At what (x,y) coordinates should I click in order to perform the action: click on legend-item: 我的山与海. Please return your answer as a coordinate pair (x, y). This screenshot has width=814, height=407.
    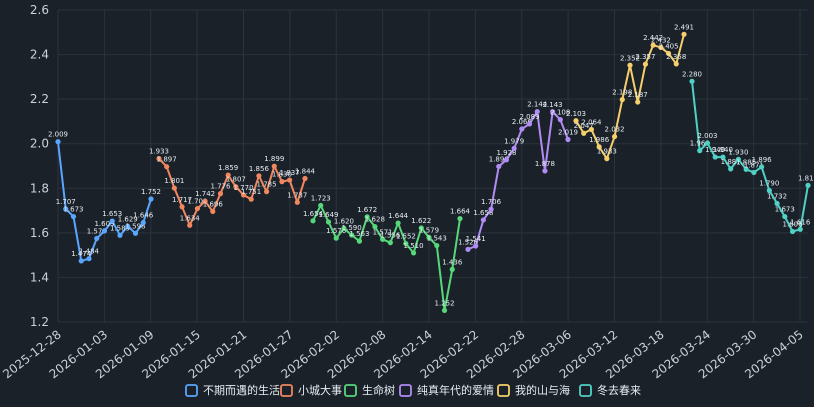
    Looking at the image, I should click on (533, 390).